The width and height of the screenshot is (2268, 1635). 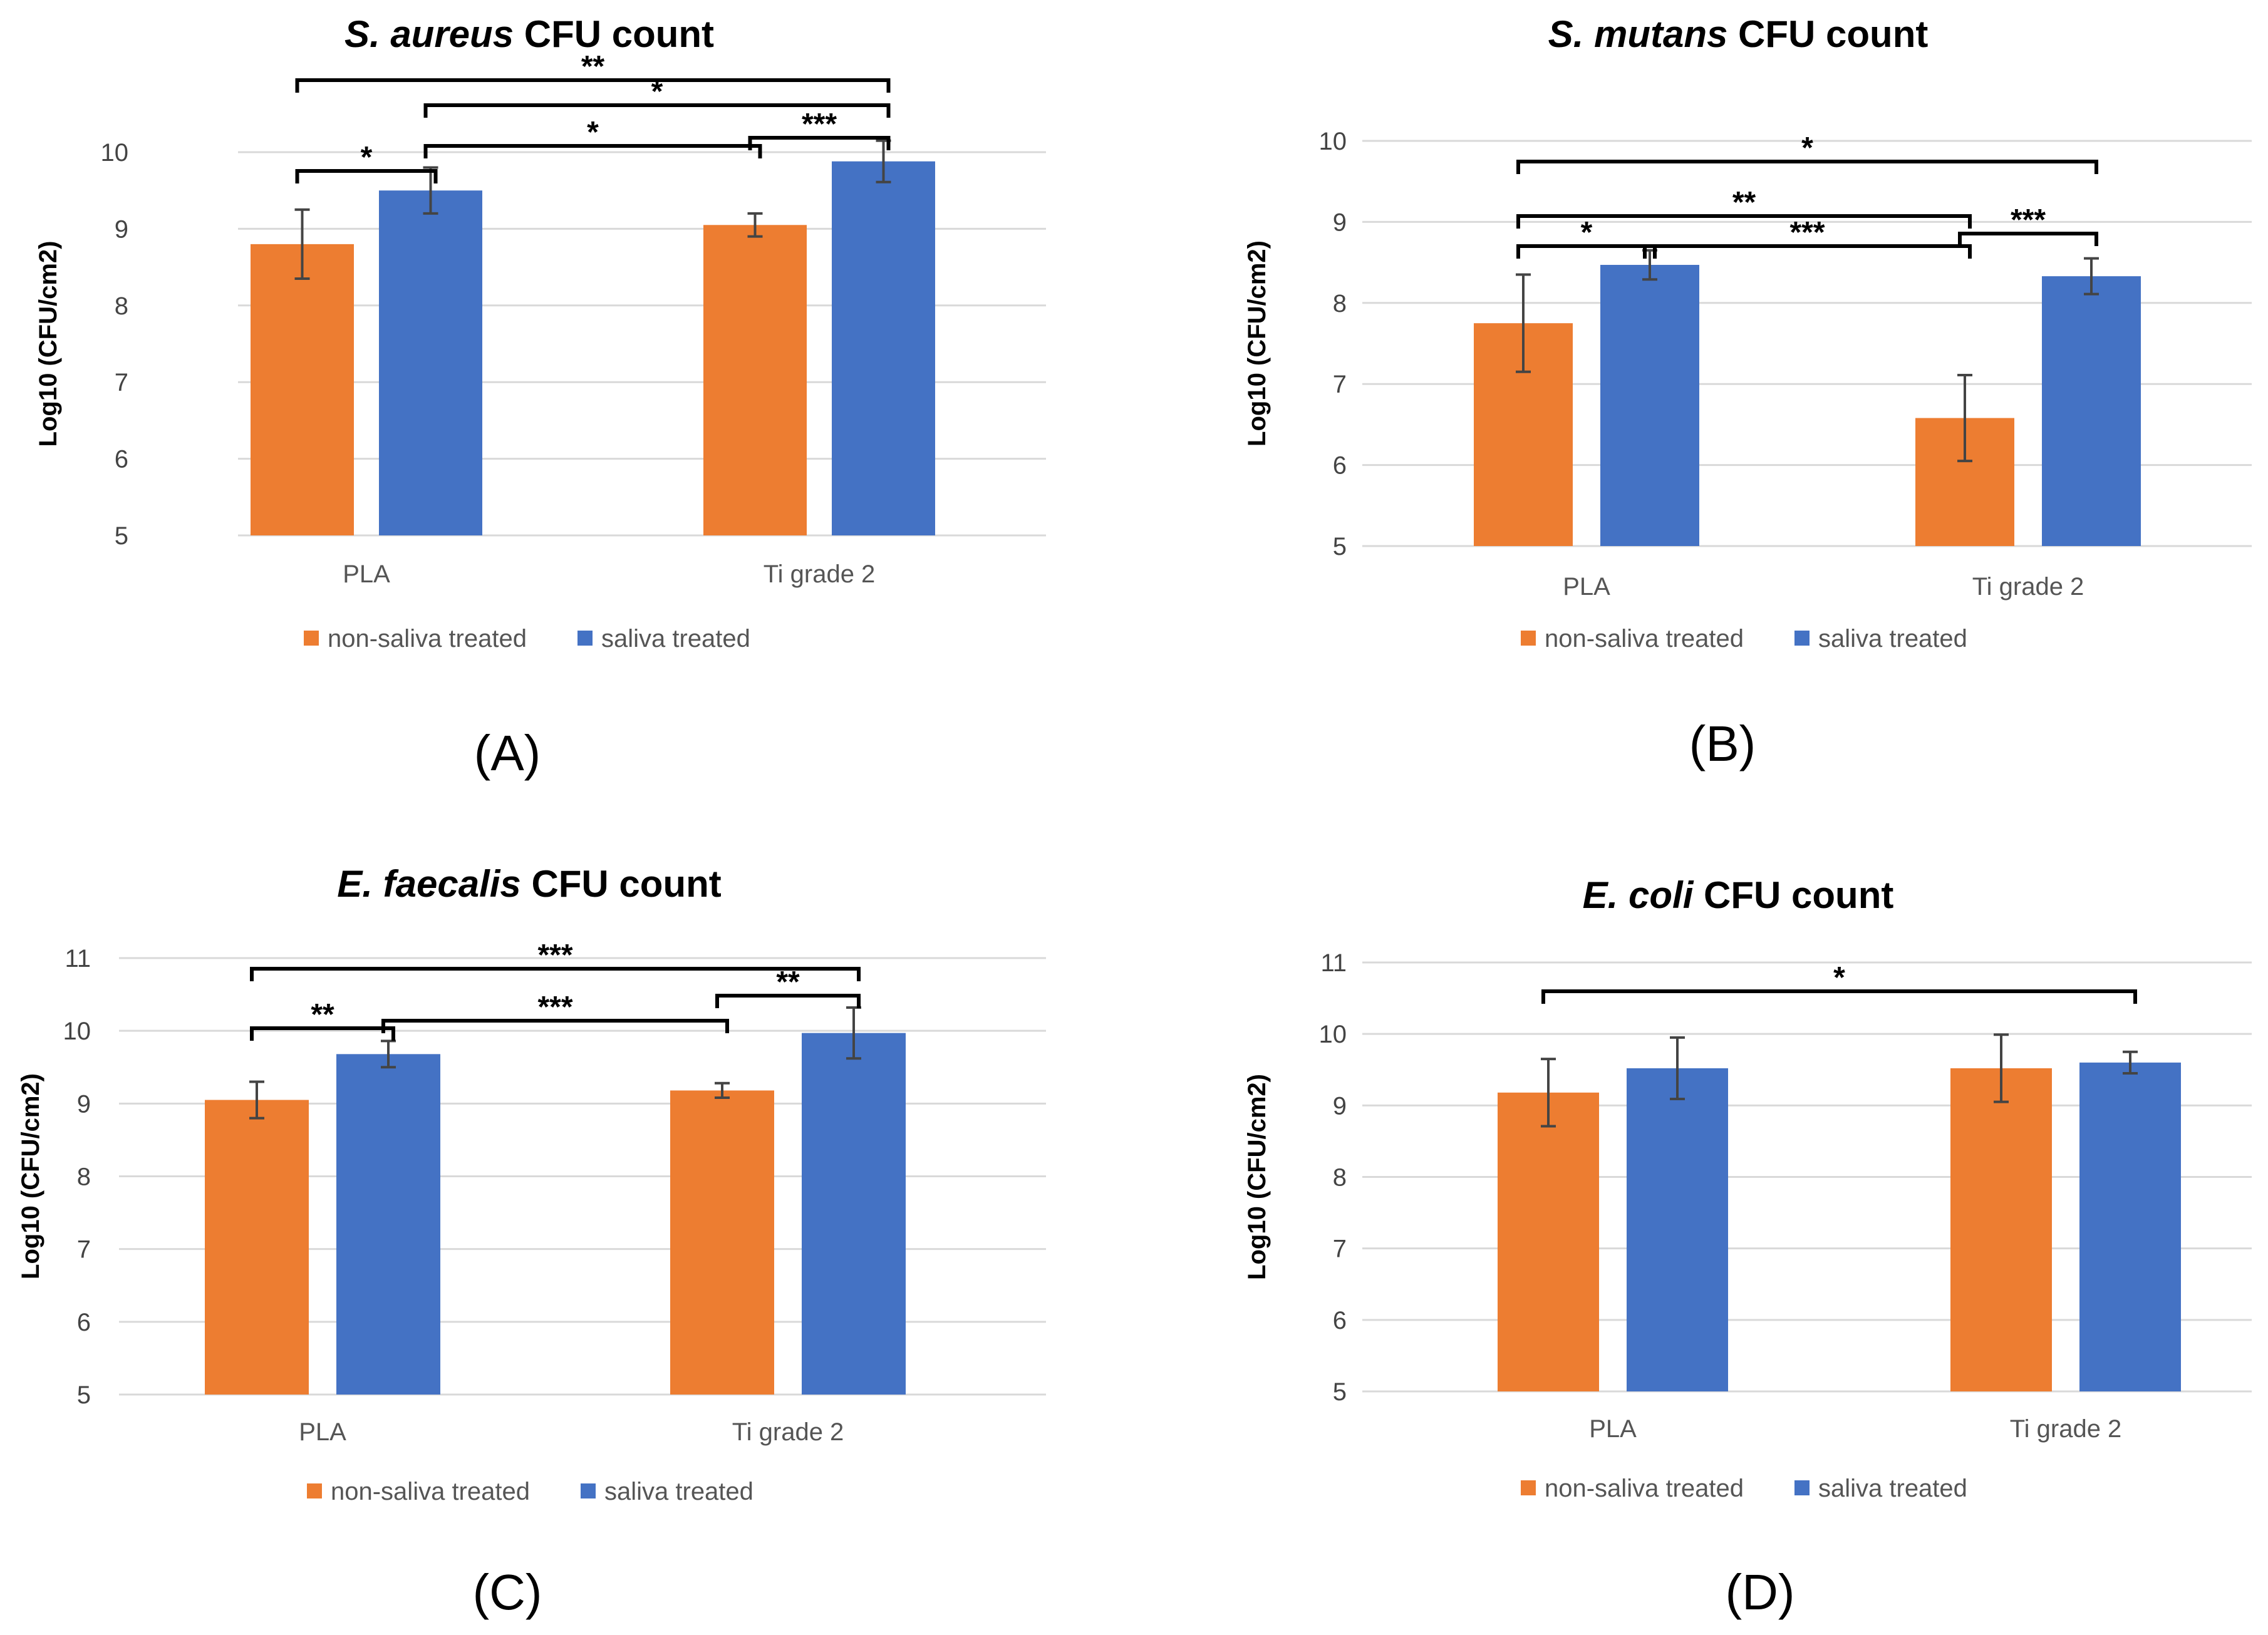 What do you see at coordinates (1638, 34) in the screenshot?
I see `title-species: S. mutans` at bounding box center [1638, 34].